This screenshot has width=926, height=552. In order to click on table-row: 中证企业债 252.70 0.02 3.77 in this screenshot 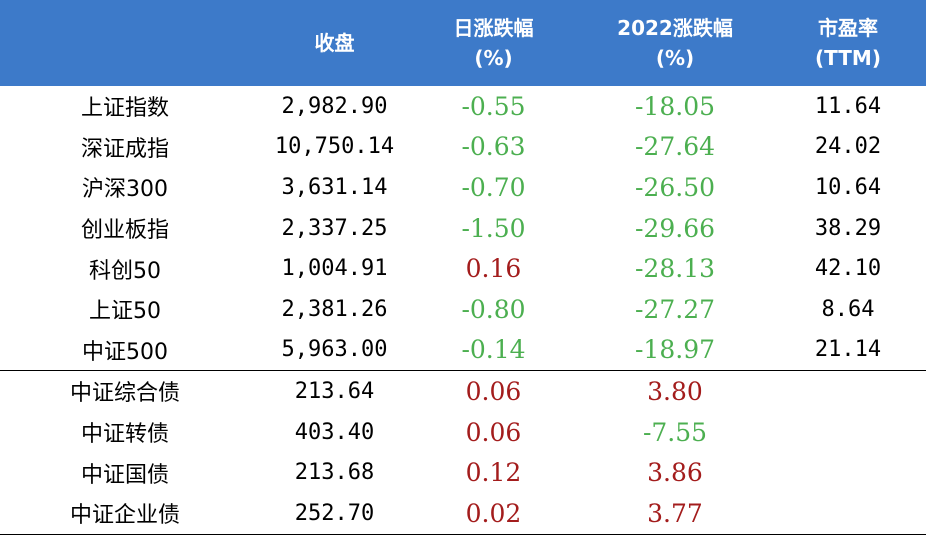, I will do `click(463, 513)`.